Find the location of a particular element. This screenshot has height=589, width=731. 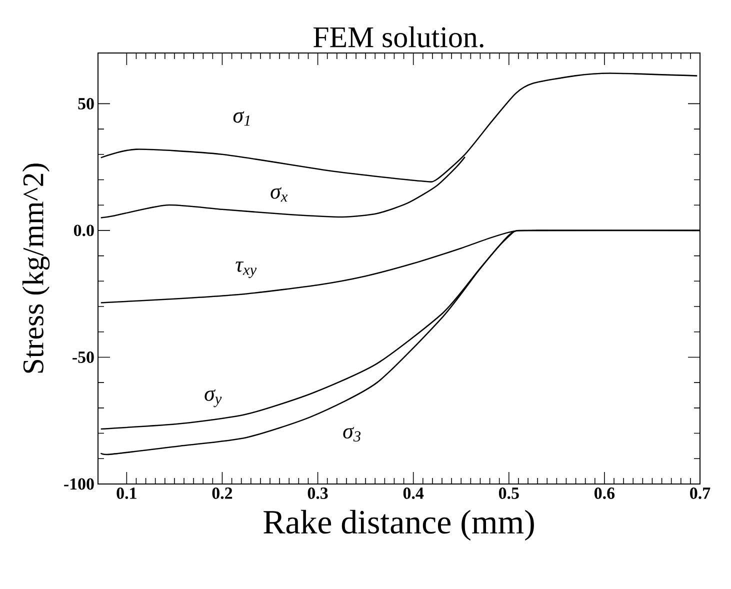

x-tick-label: 0.3 is located at coordinates (318, 493).